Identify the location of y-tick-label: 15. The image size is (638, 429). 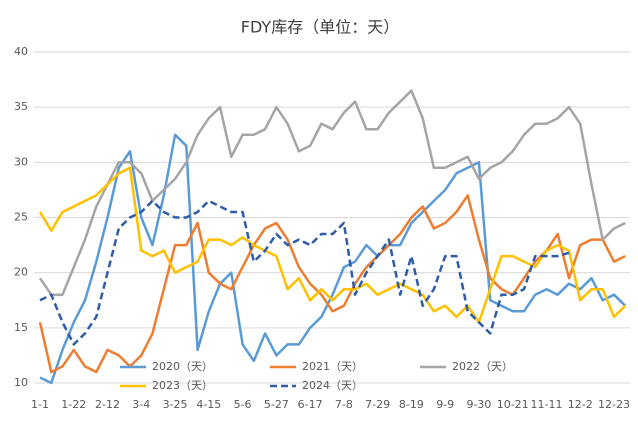
(21, 327).